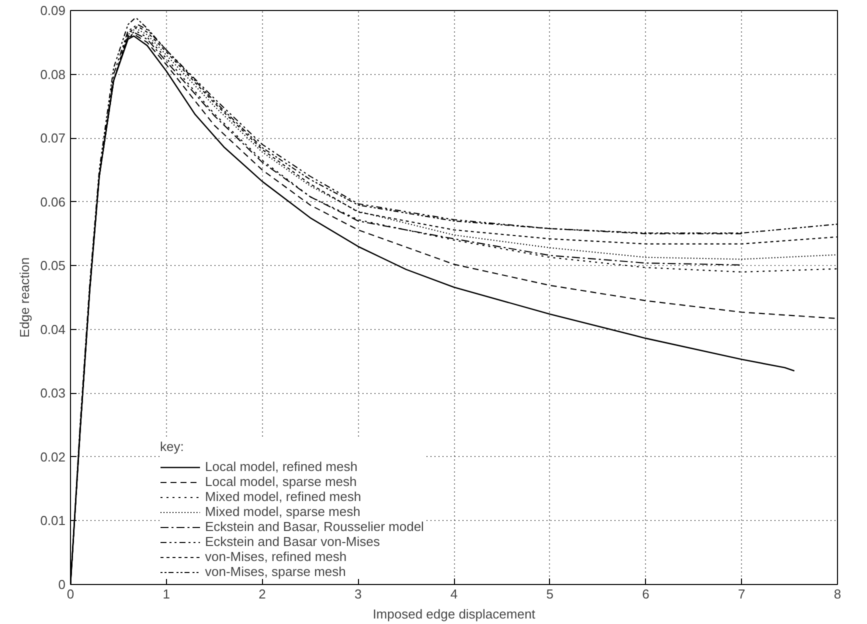  What do you see at coordinates (276, 556) in the screenshot?
I see `legend-label: von-Mises, refined mesh` at bounding box center [276, 556].